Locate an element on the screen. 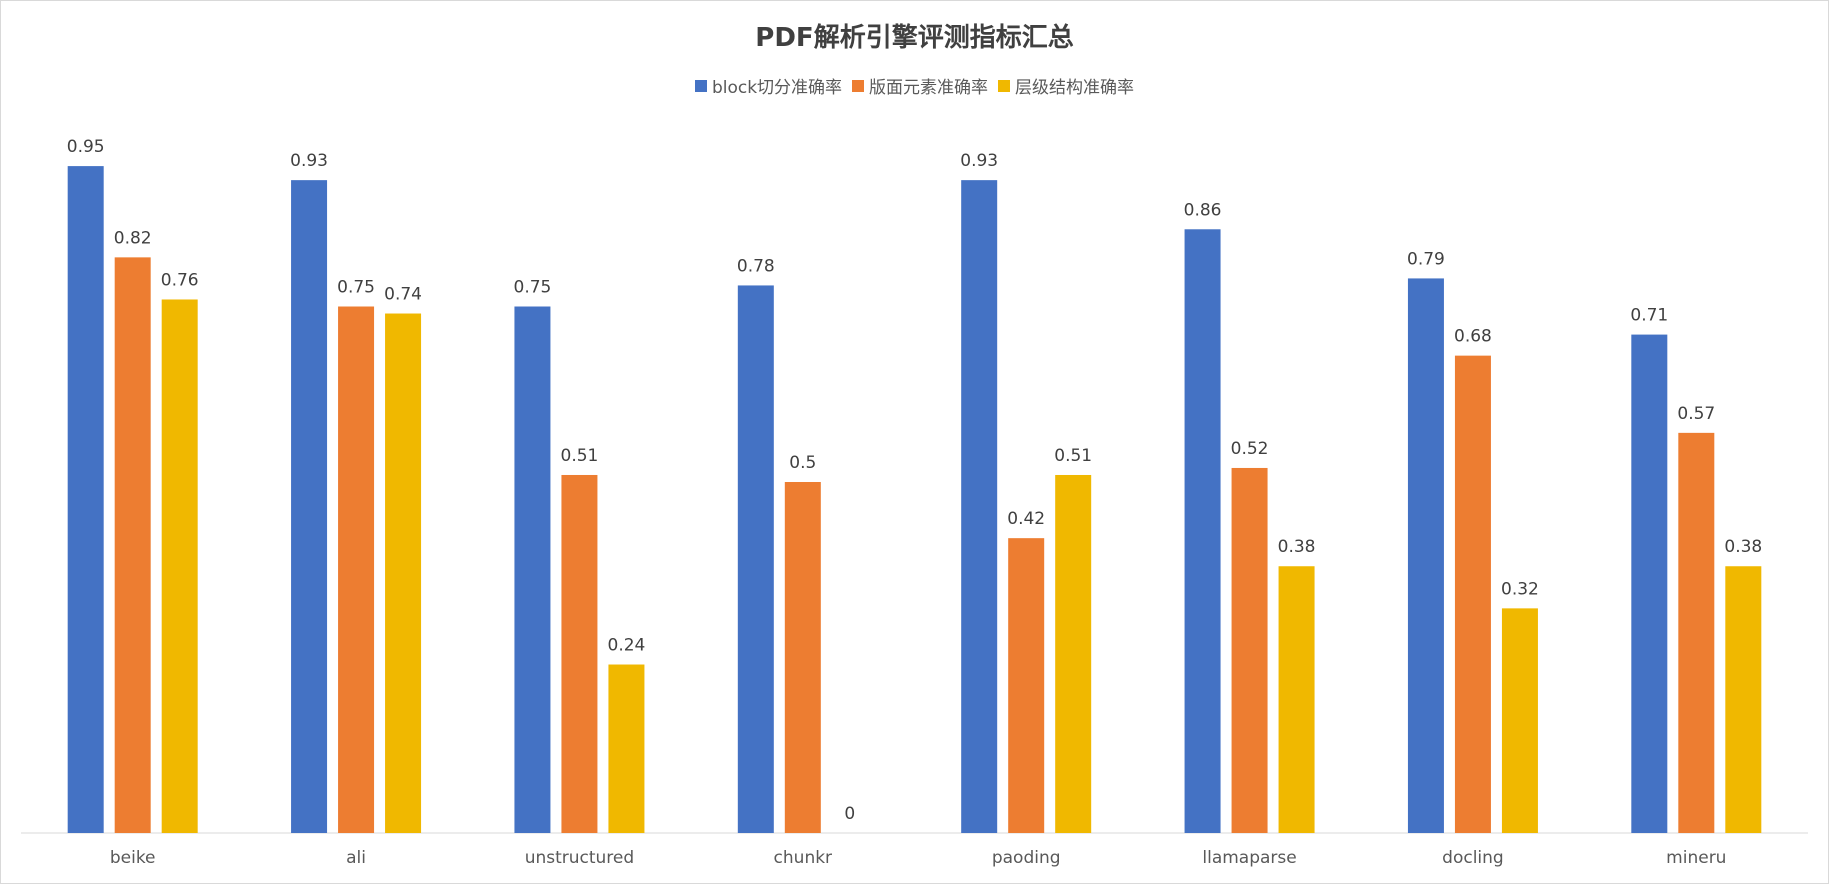 The image size is (1829, 884). x-tick-label-llamaparse: llamaparse is located at coordinates (1249, 858).